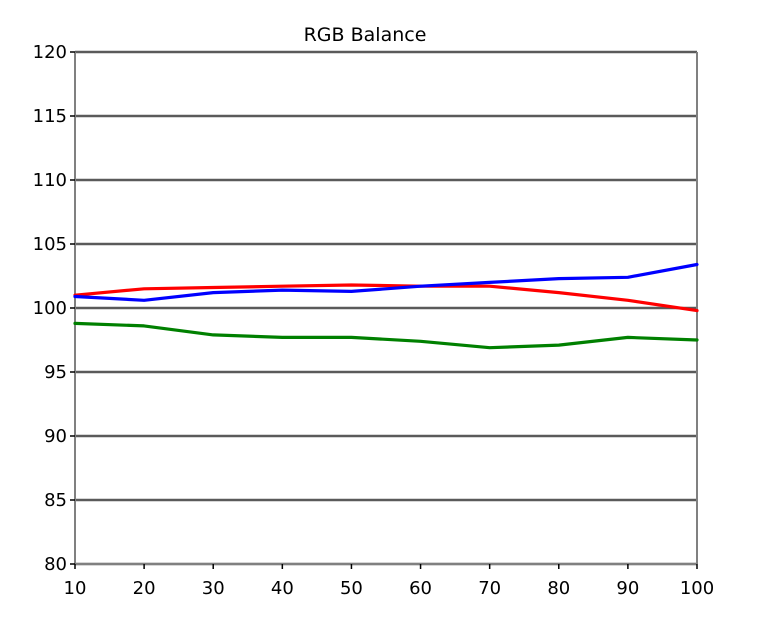 Image resolution: width=765 pixels, height=623 pixels. Describe the element at coordinates (627, 588) in the screenshot. I see `x-tick-label: 90` at that location.